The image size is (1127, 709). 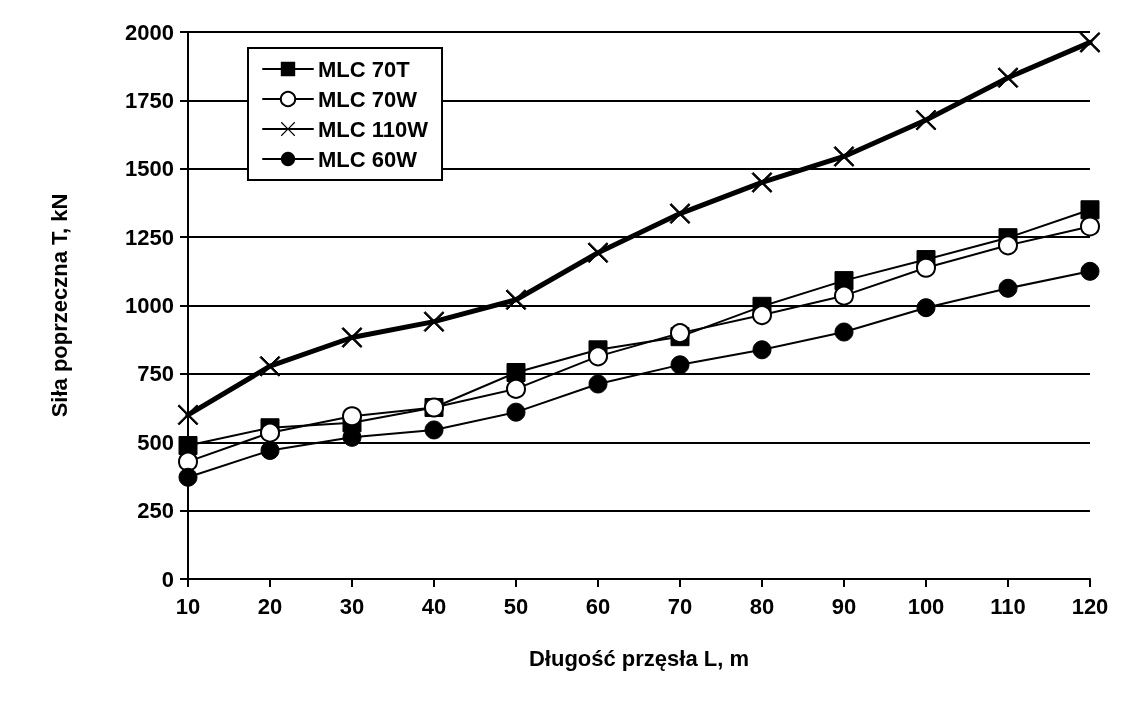 I want to click on y-tick-label: 2000, so click(x=149, y=32).